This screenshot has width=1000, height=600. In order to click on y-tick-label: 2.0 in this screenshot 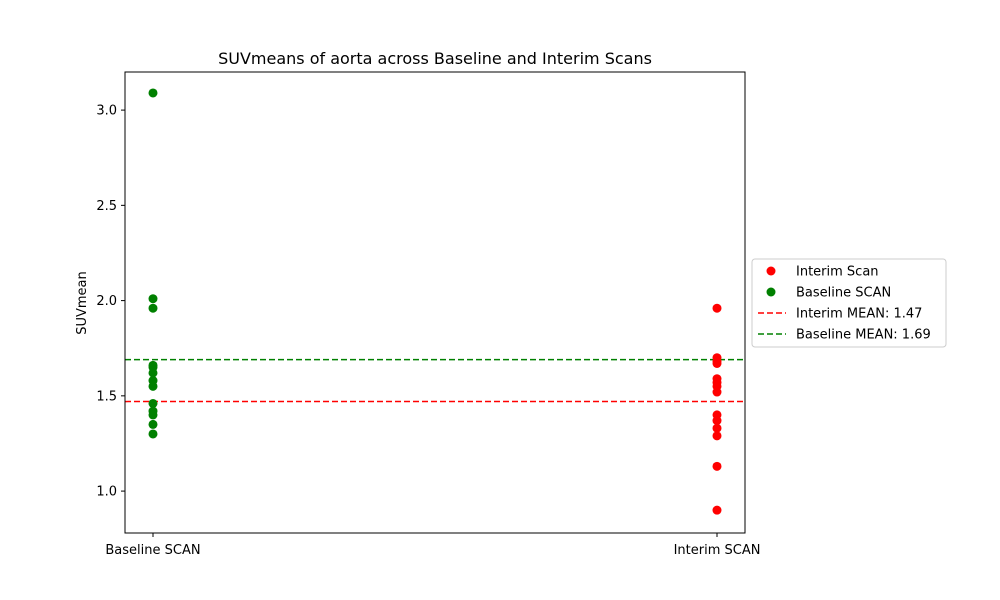, I will do `click(106, 301)`.